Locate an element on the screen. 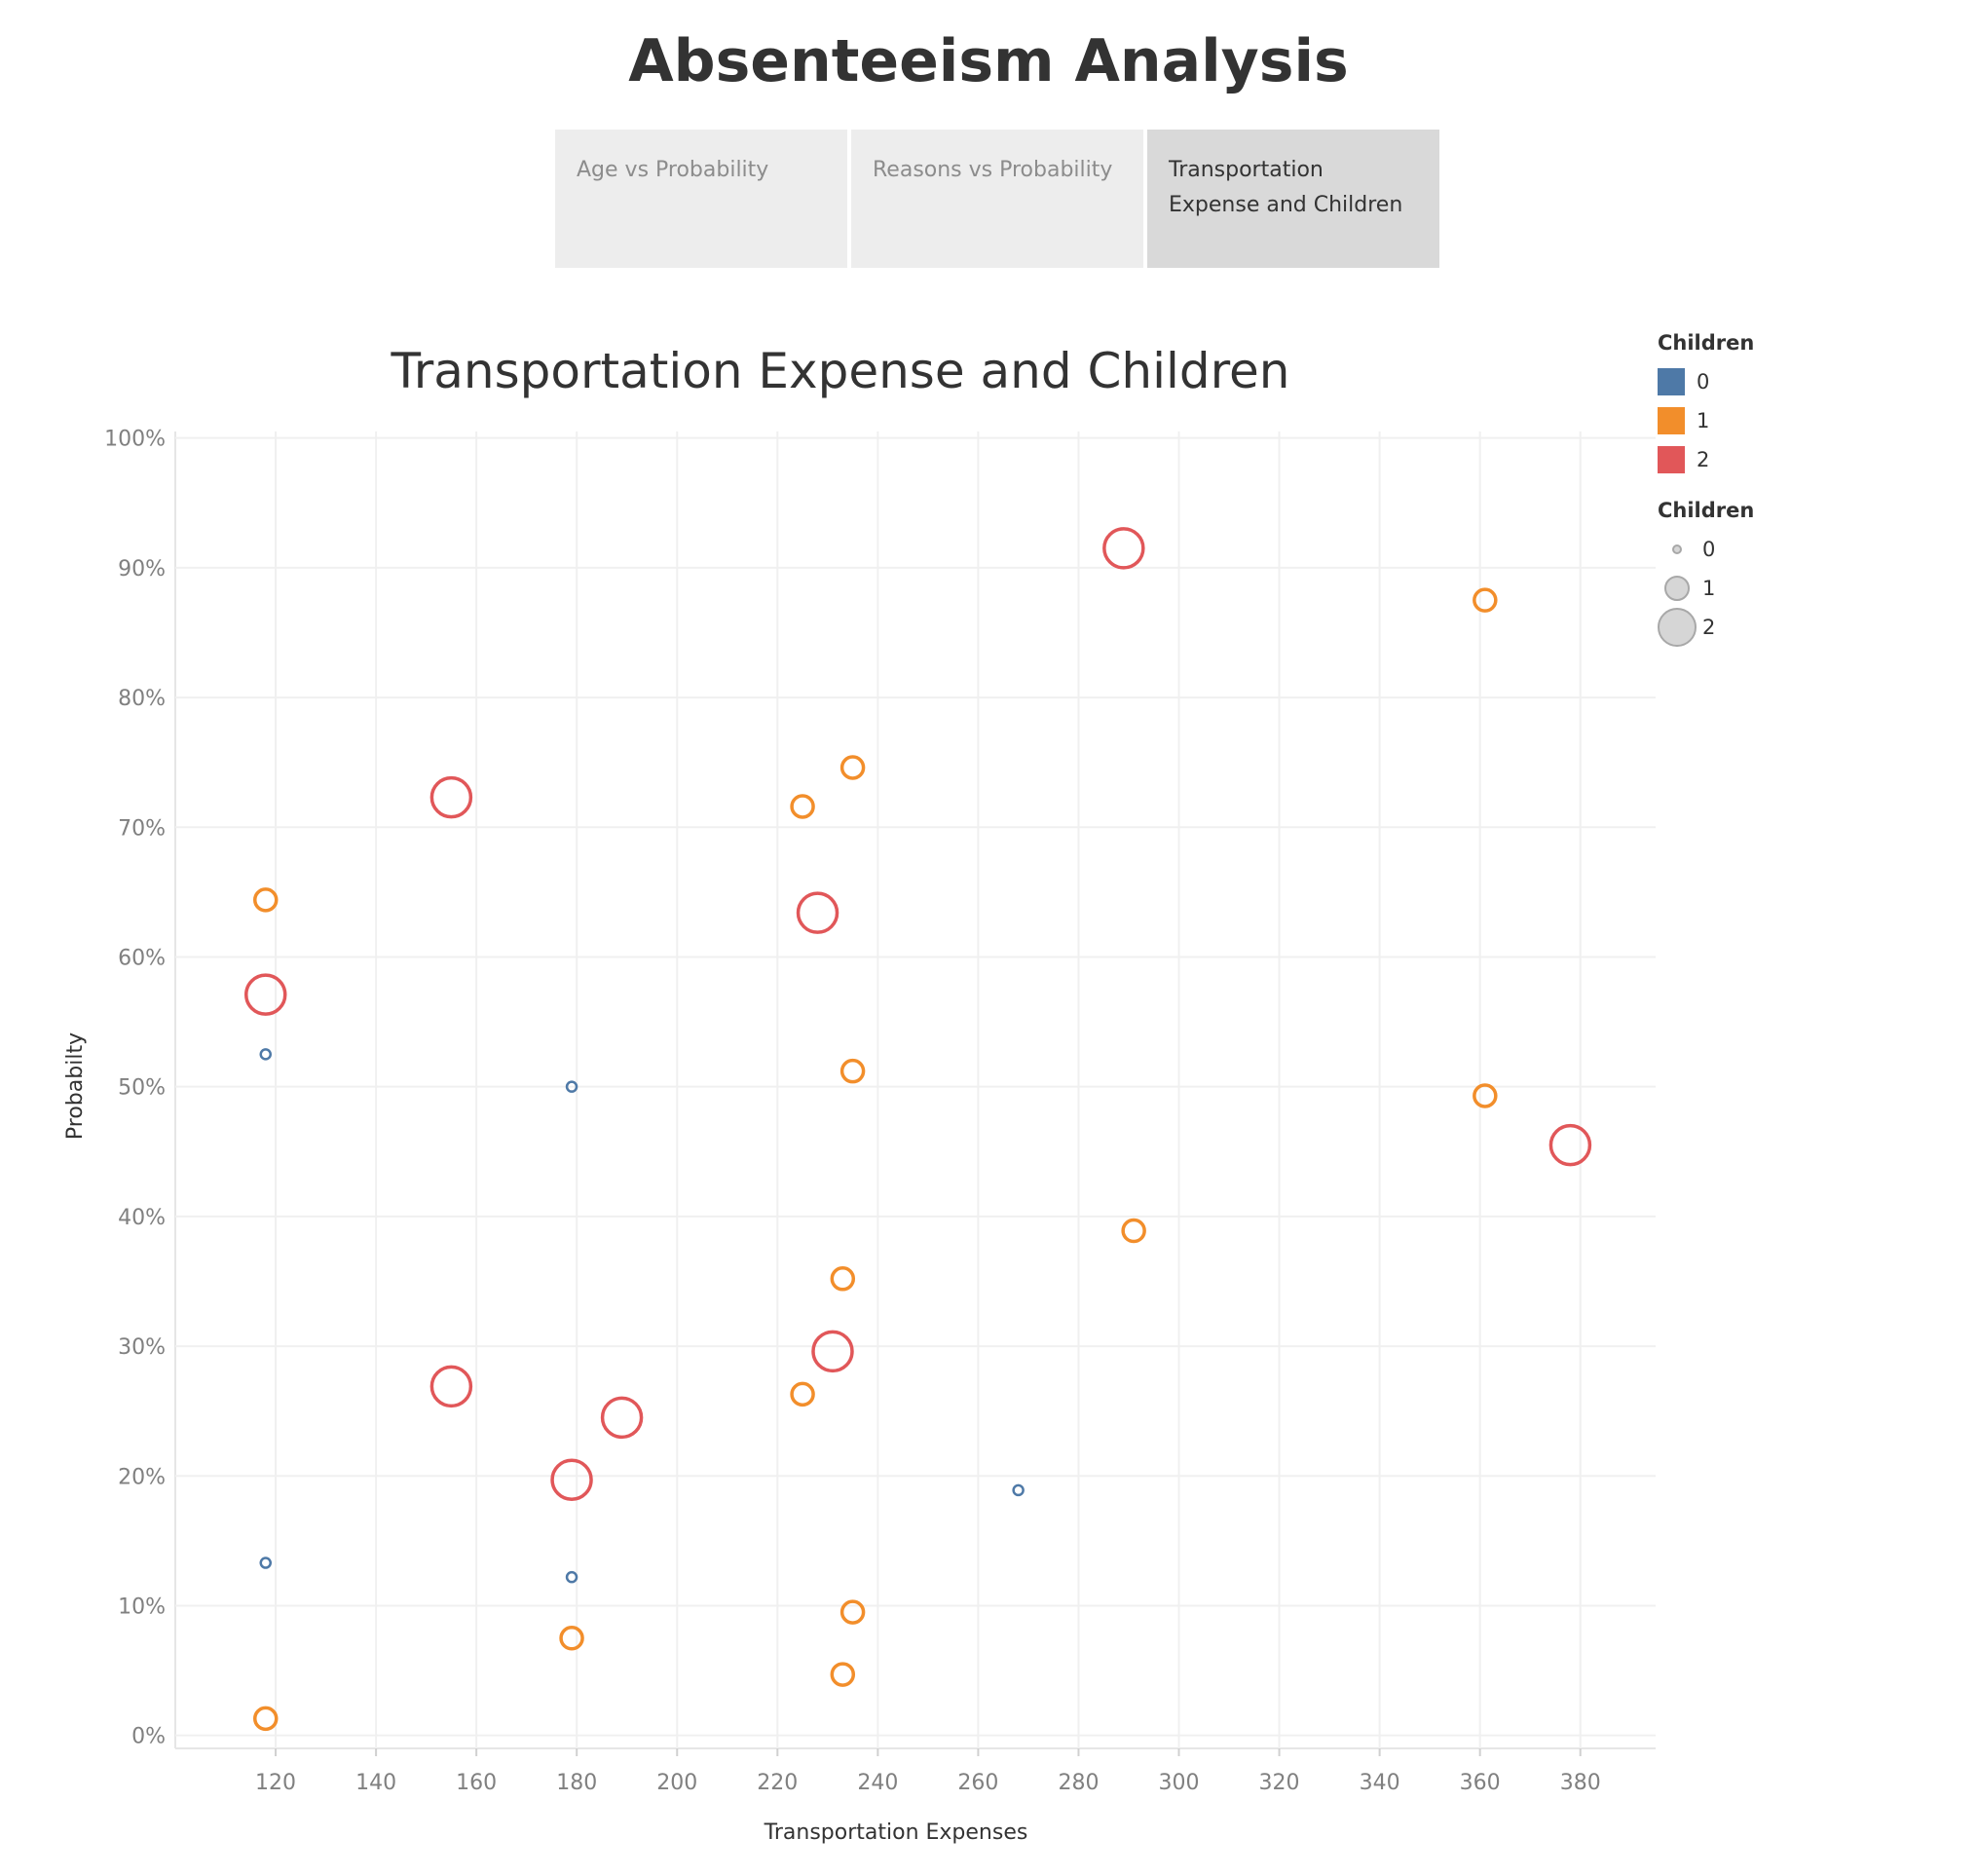  size-legend-label: 2 is located at coordinates (1709, 628).